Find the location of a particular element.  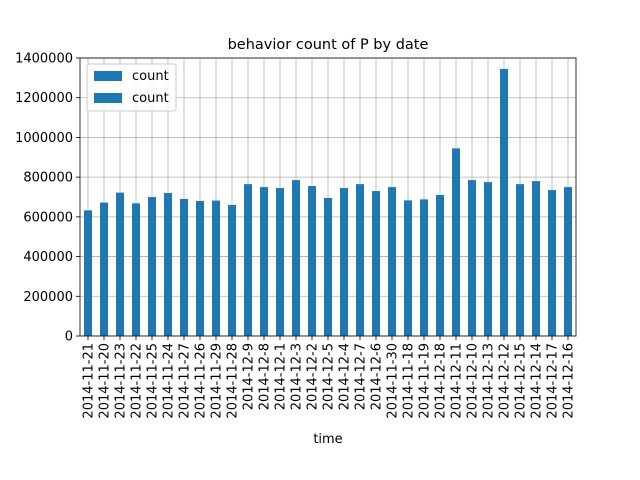

x-tick-label: 2014-12-14 is located at coordinates (537, 381).